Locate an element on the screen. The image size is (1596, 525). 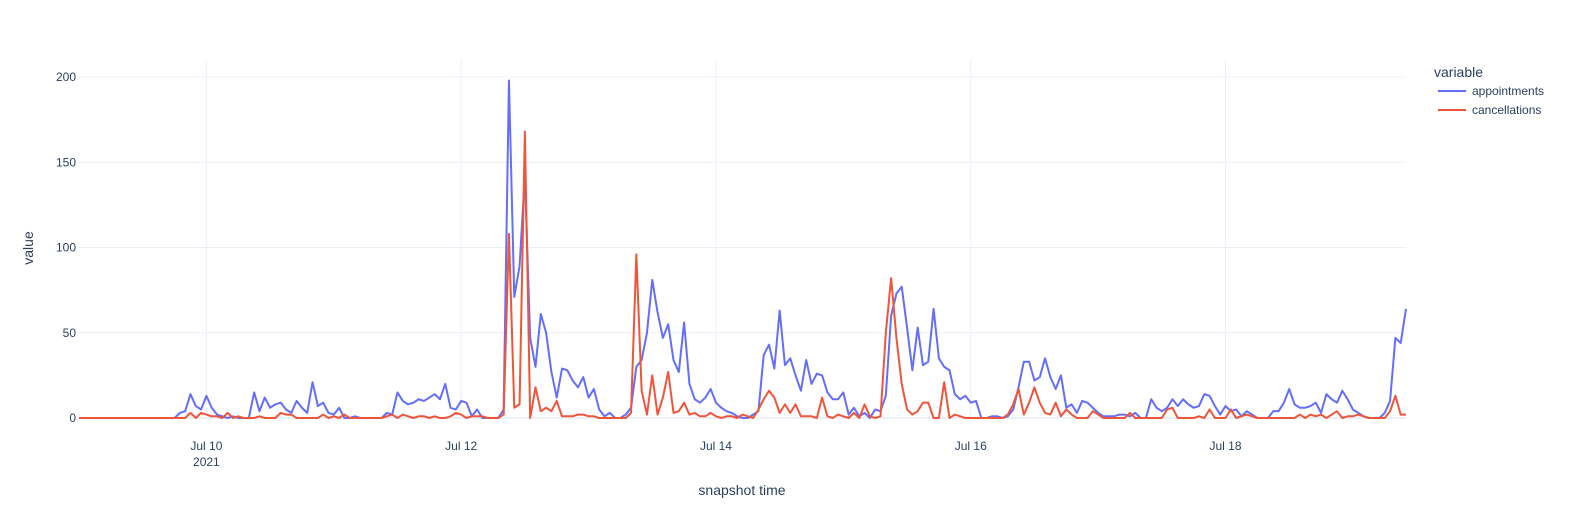
legend-label-cancellations: cancellations is located at coordinates (1506, 110).